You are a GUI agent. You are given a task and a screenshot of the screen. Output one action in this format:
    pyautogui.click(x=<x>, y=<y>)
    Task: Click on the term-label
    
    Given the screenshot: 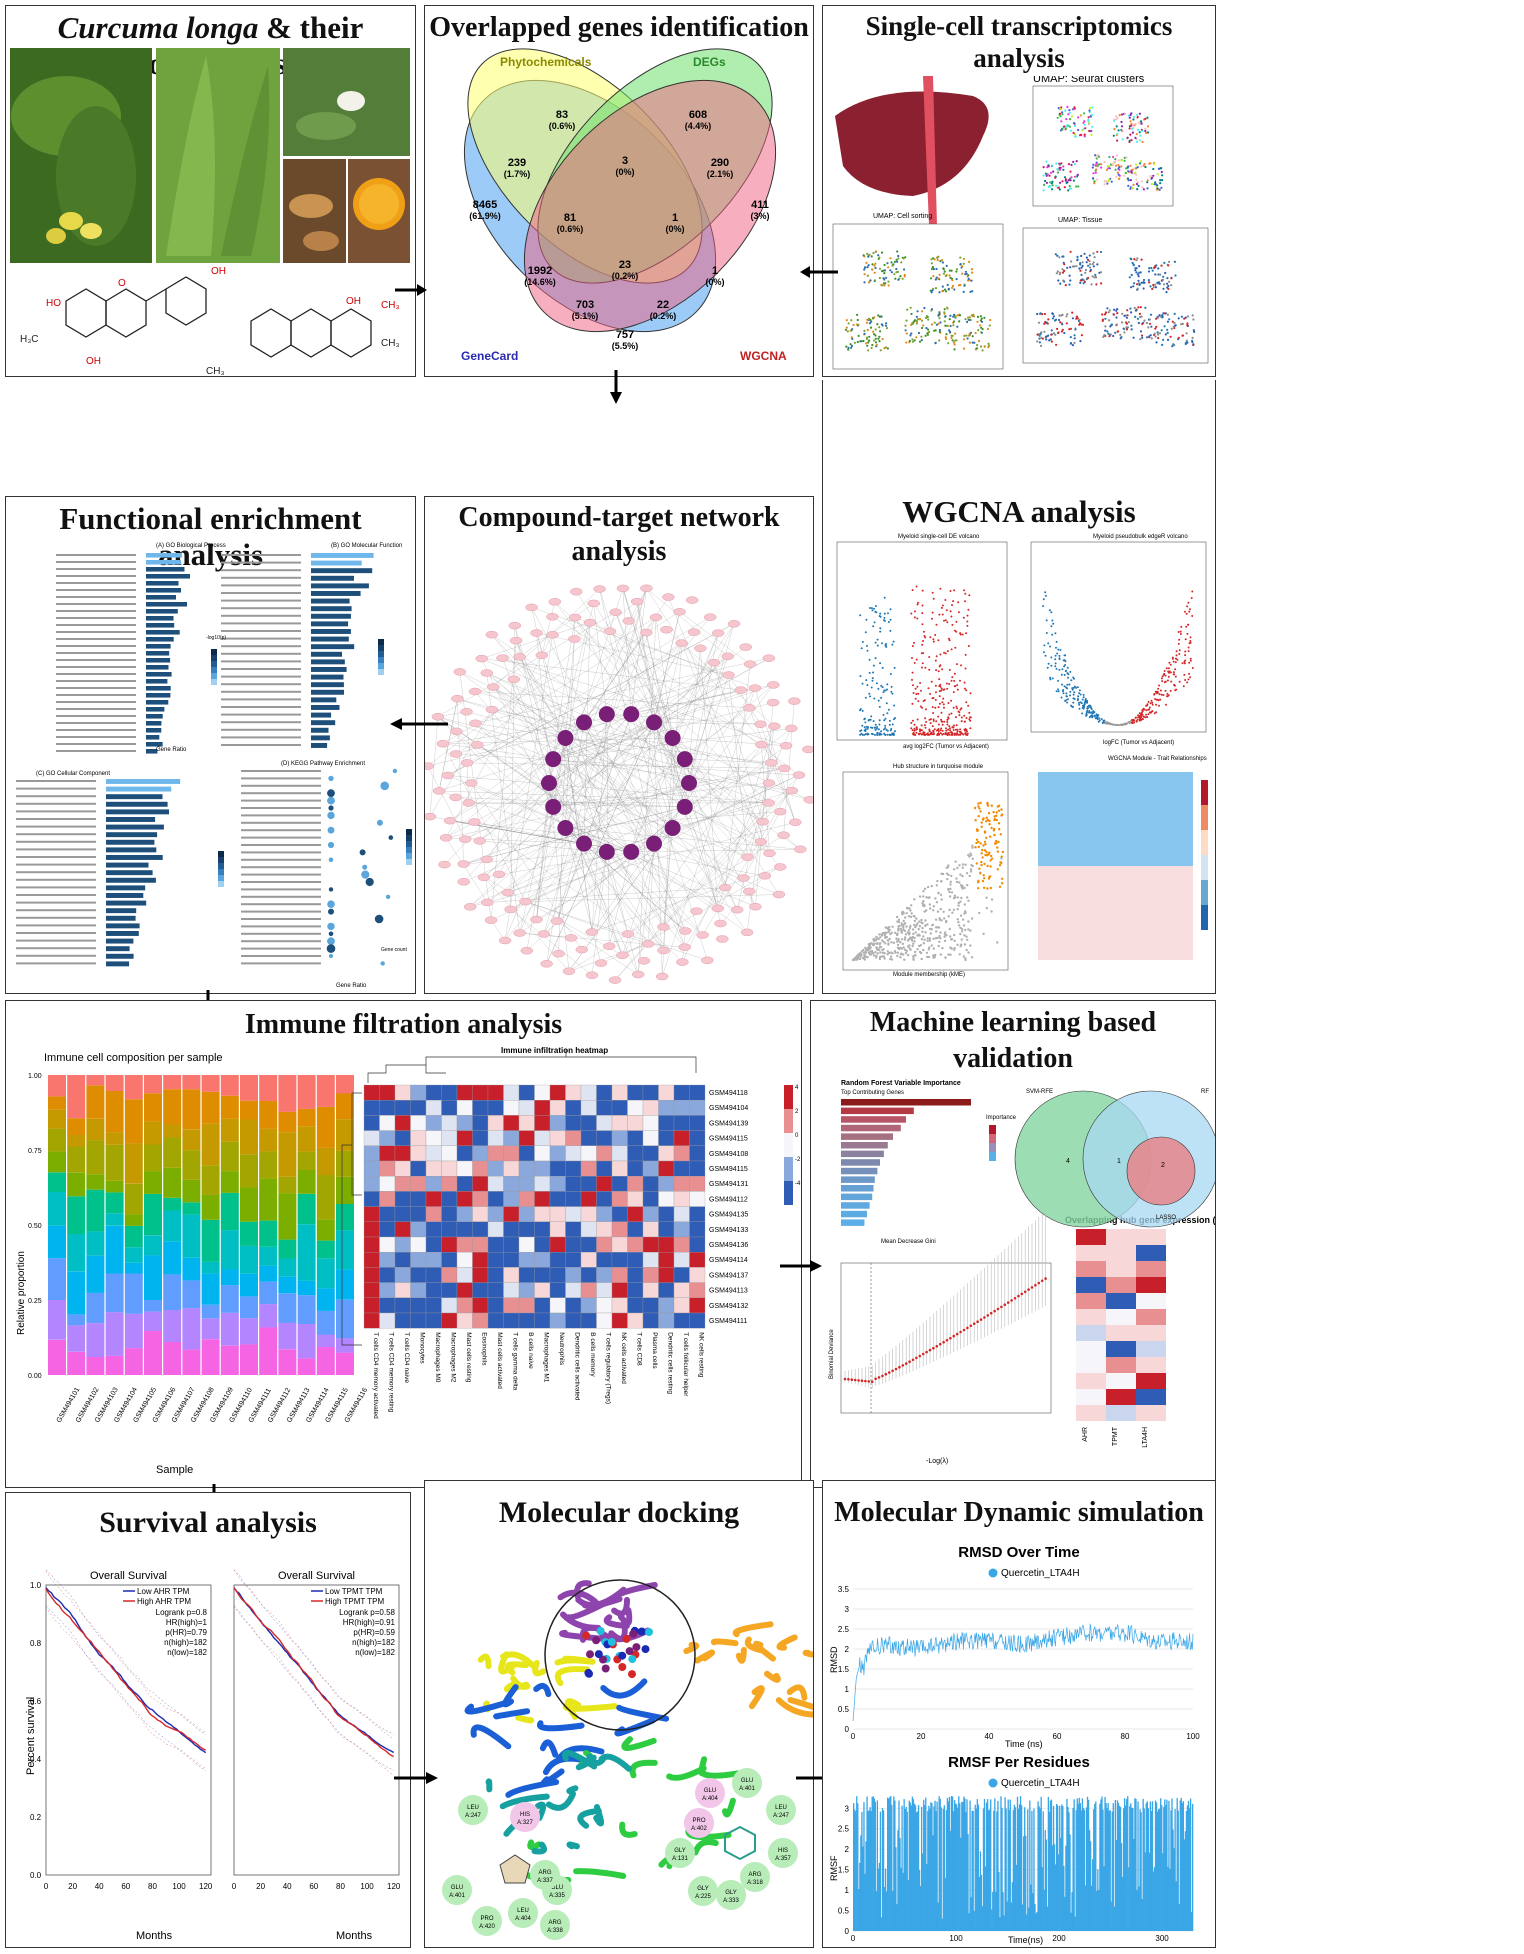 What is the action you would take?
    pyautogui.click(x=261, y=699)
    